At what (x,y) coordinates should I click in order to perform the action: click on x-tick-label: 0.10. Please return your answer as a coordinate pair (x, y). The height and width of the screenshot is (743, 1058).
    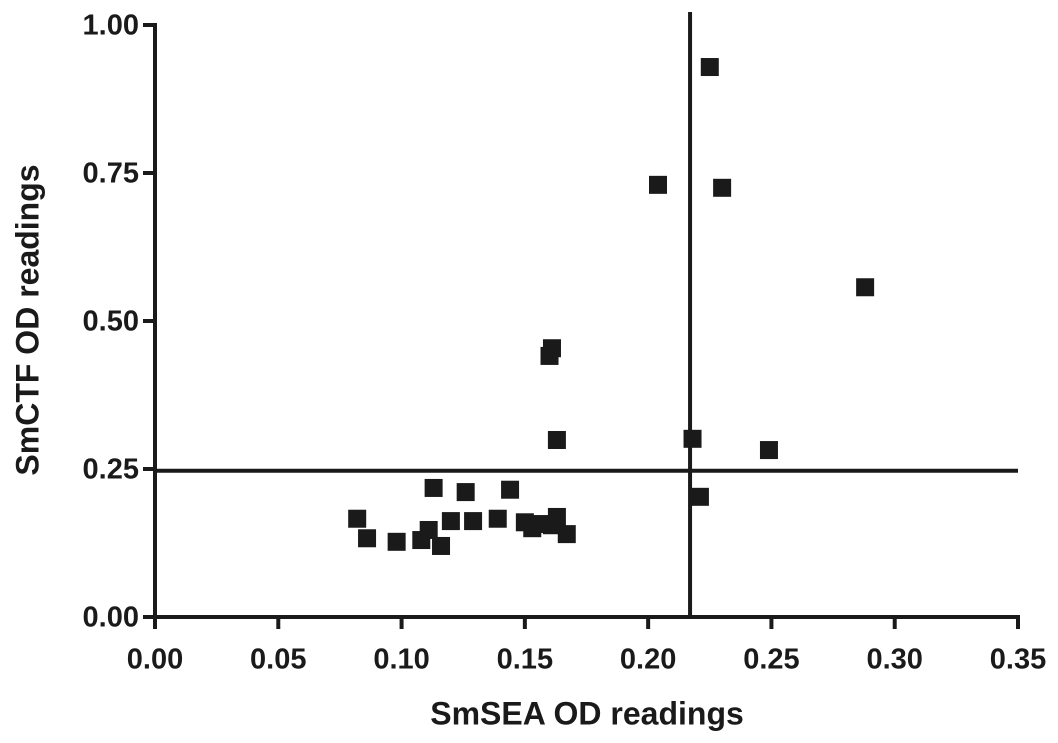
    Looking at the image, I should click on (401, 660).